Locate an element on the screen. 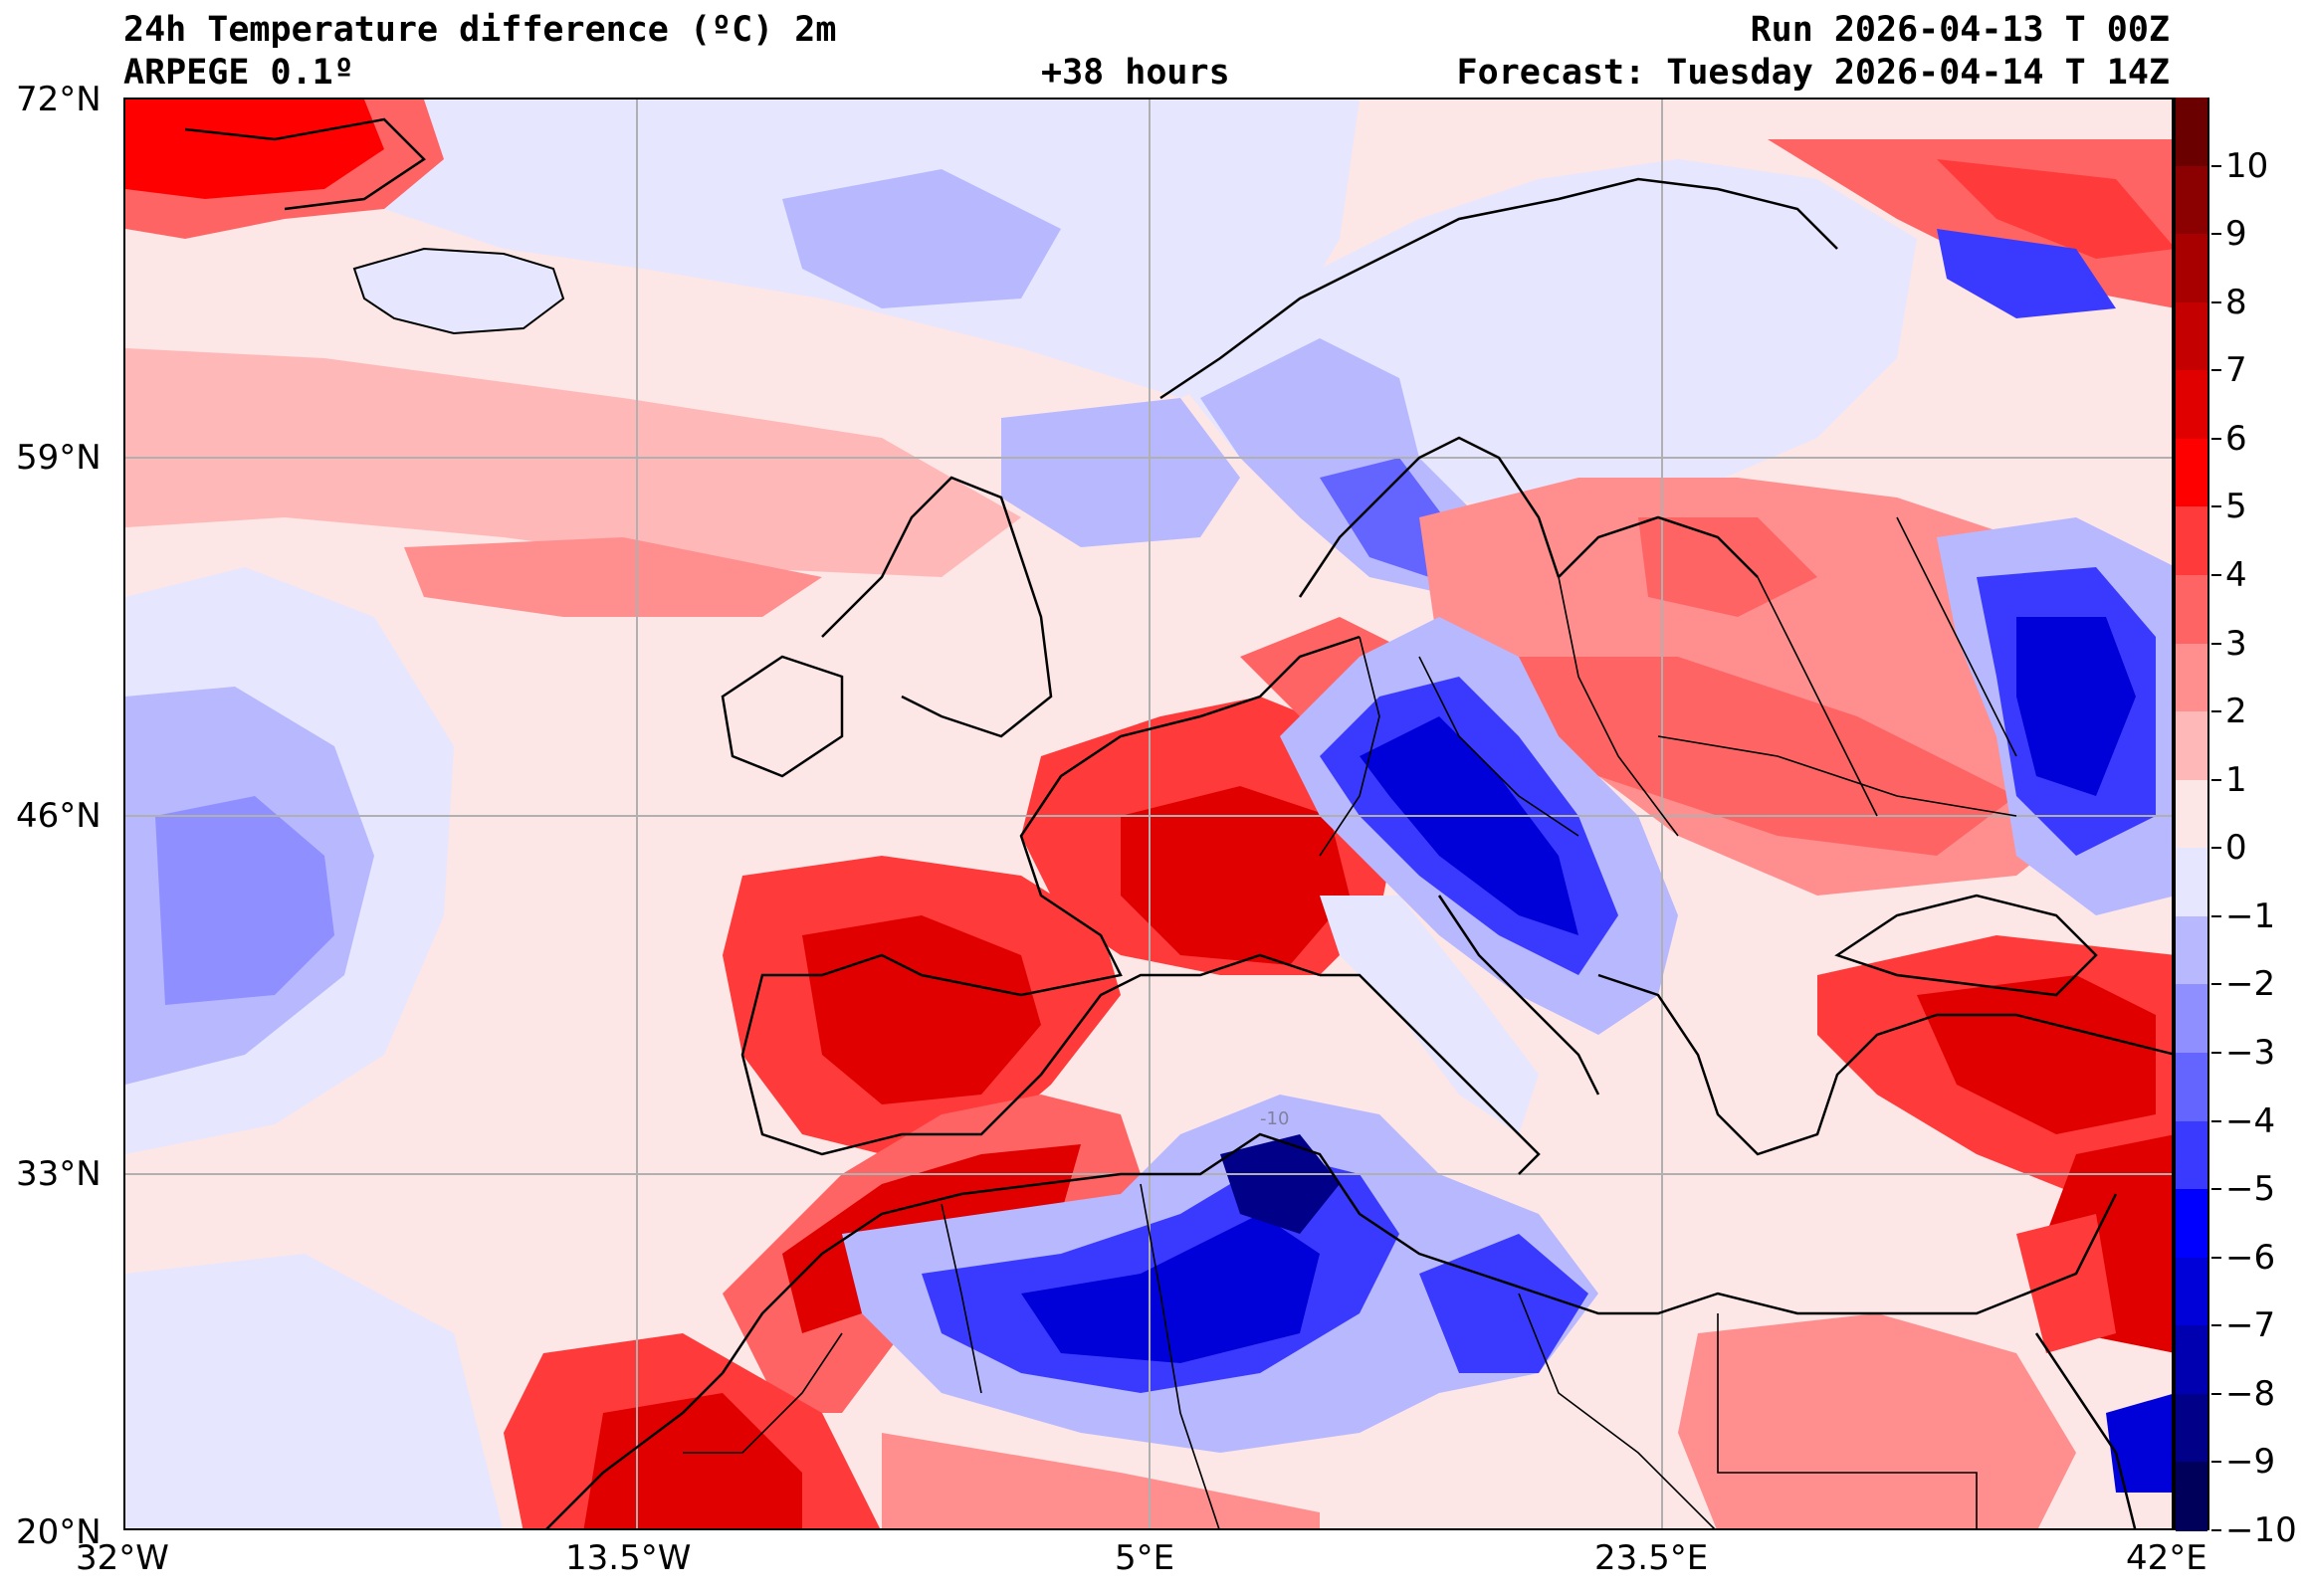  coast-italy is located at coordinates (1460, 1035).